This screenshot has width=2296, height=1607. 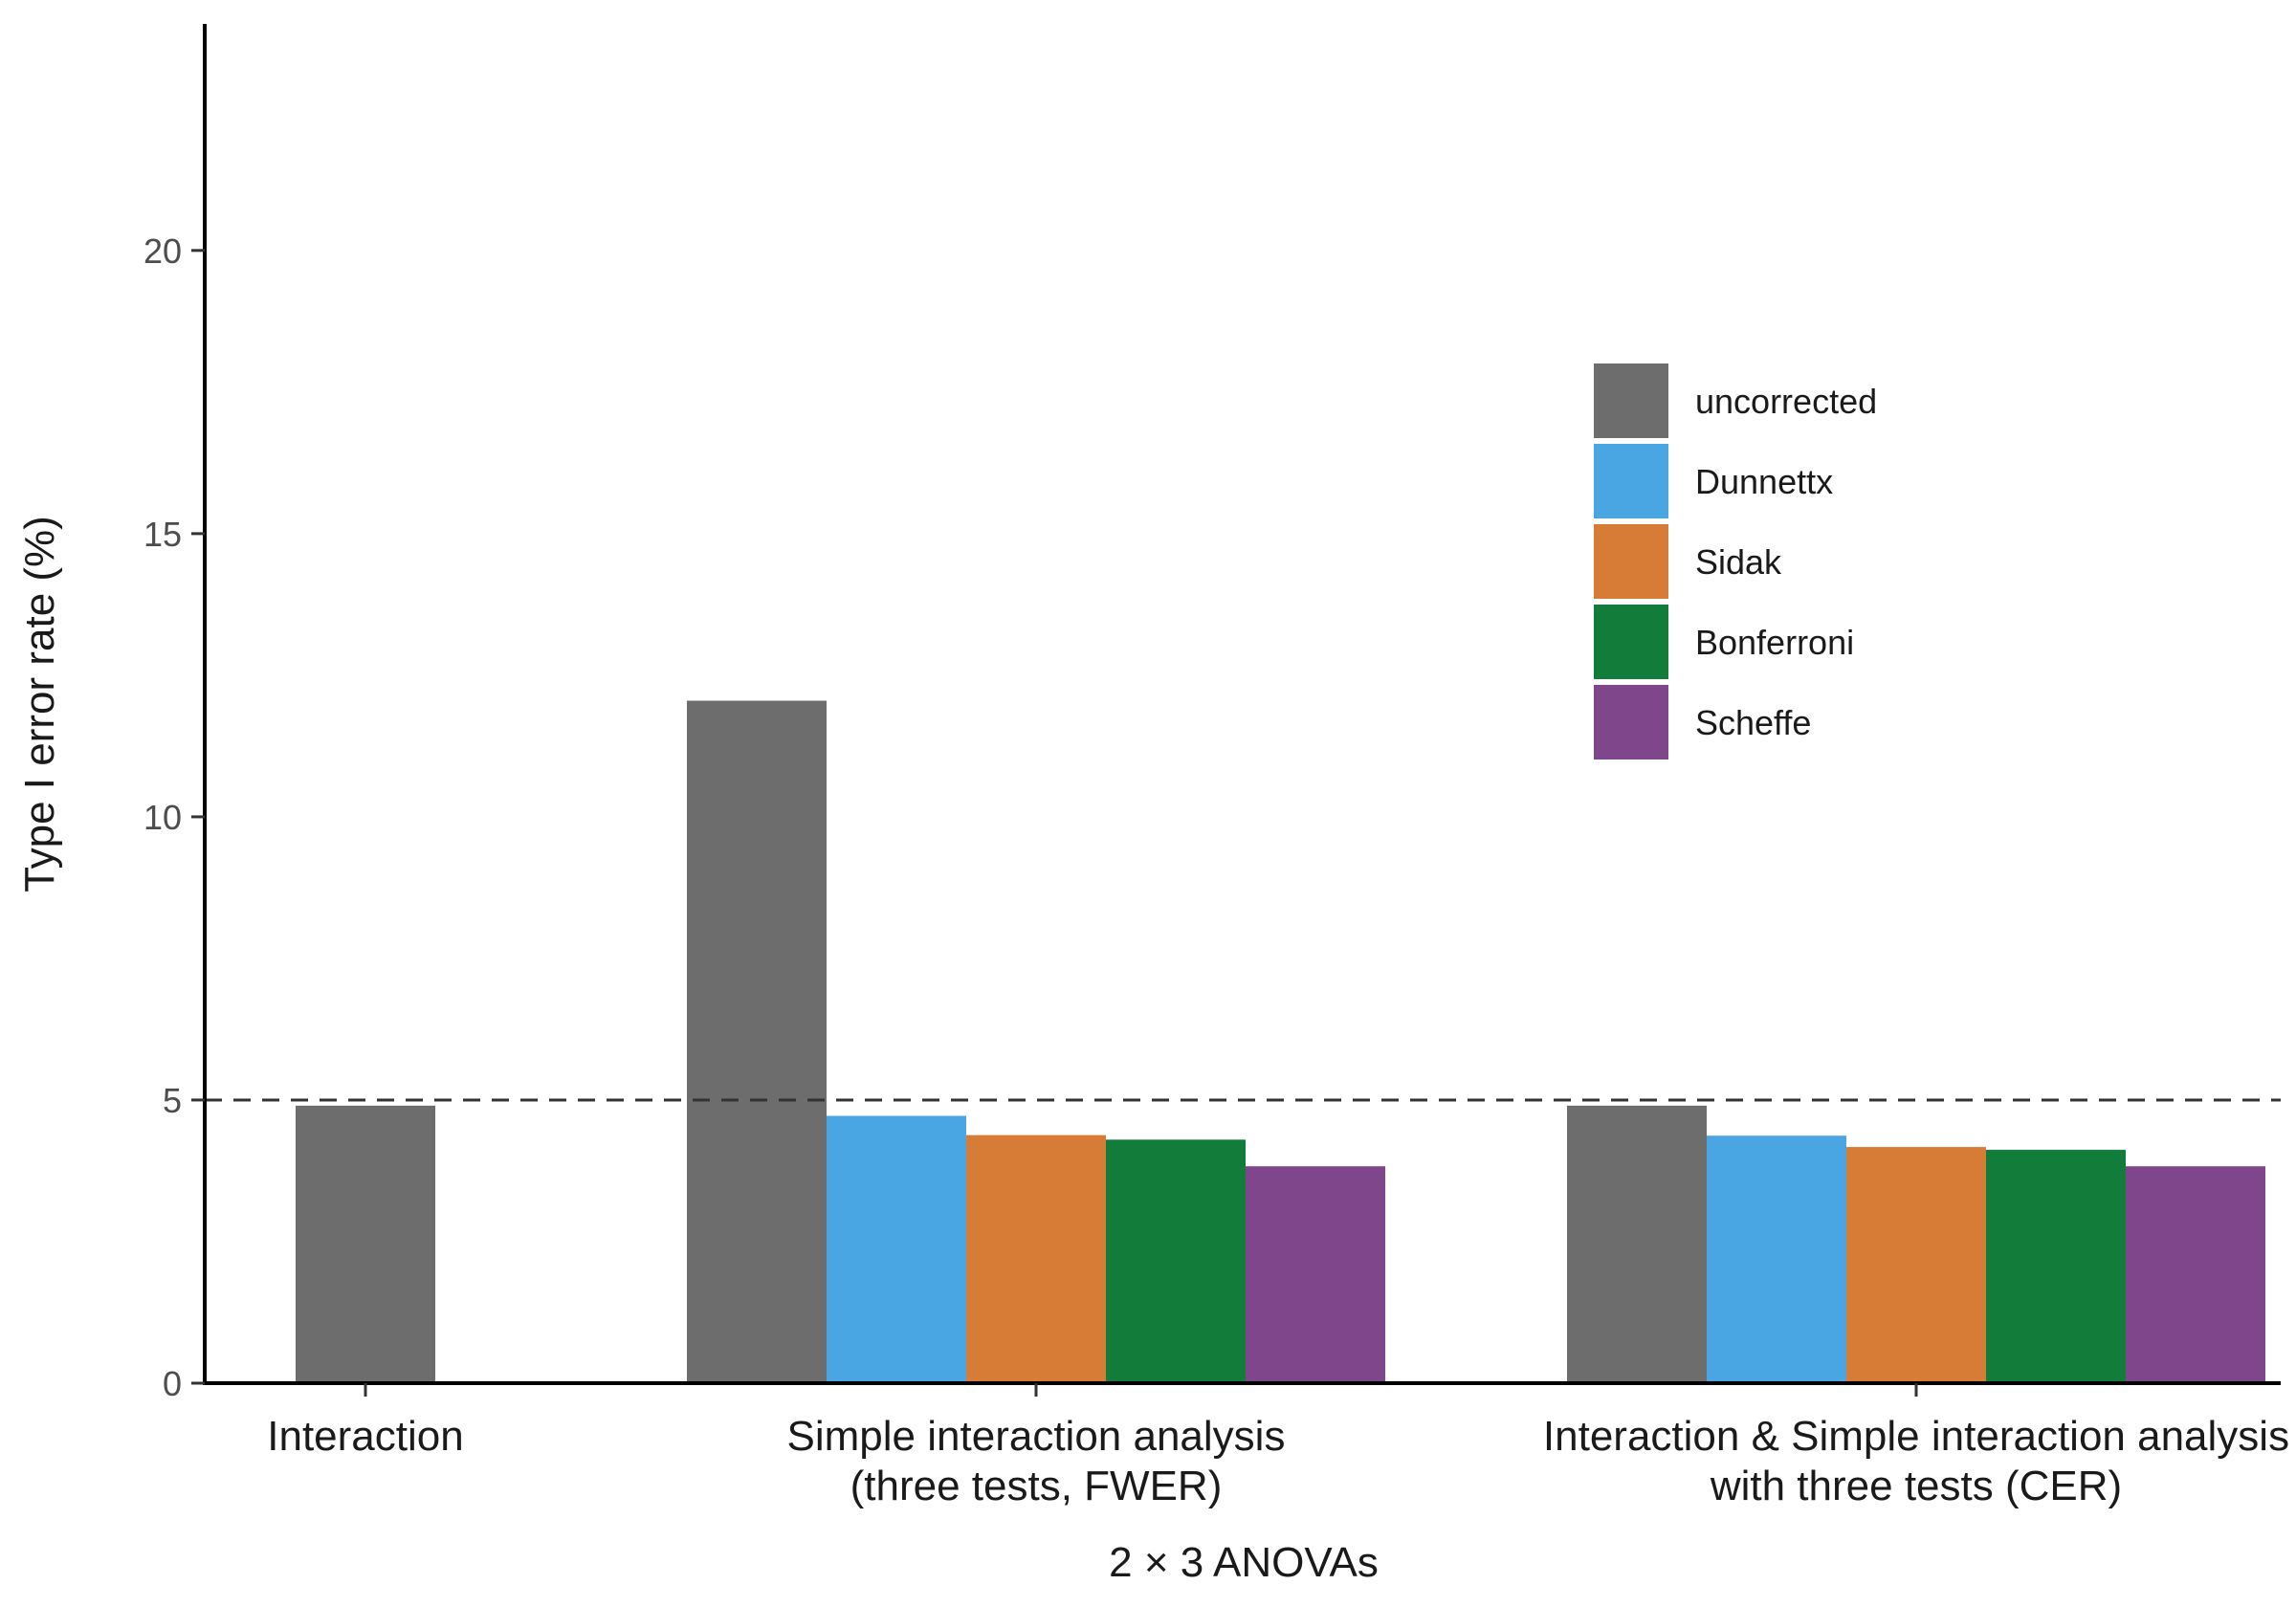 I want to click on legend-label-scheffe: Scheffe, so click(x=1753, y=722).